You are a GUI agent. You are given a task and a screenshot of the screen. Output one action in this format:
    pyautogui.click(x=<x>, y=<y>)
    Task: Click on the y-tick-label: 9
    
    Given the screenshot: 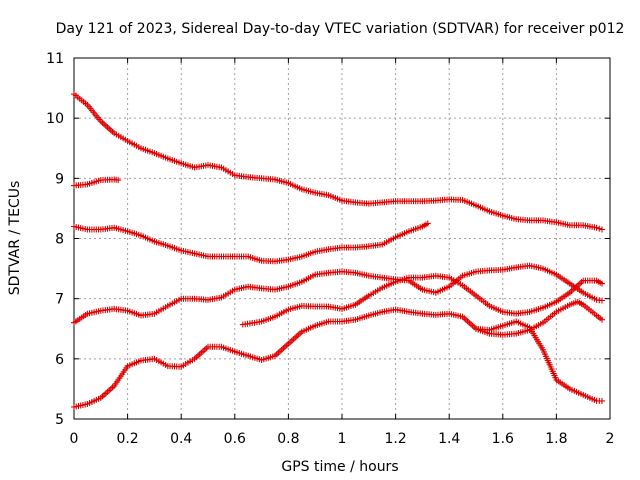 What is the action you would take?
    pyautogui.click(x=59, y=179)
    